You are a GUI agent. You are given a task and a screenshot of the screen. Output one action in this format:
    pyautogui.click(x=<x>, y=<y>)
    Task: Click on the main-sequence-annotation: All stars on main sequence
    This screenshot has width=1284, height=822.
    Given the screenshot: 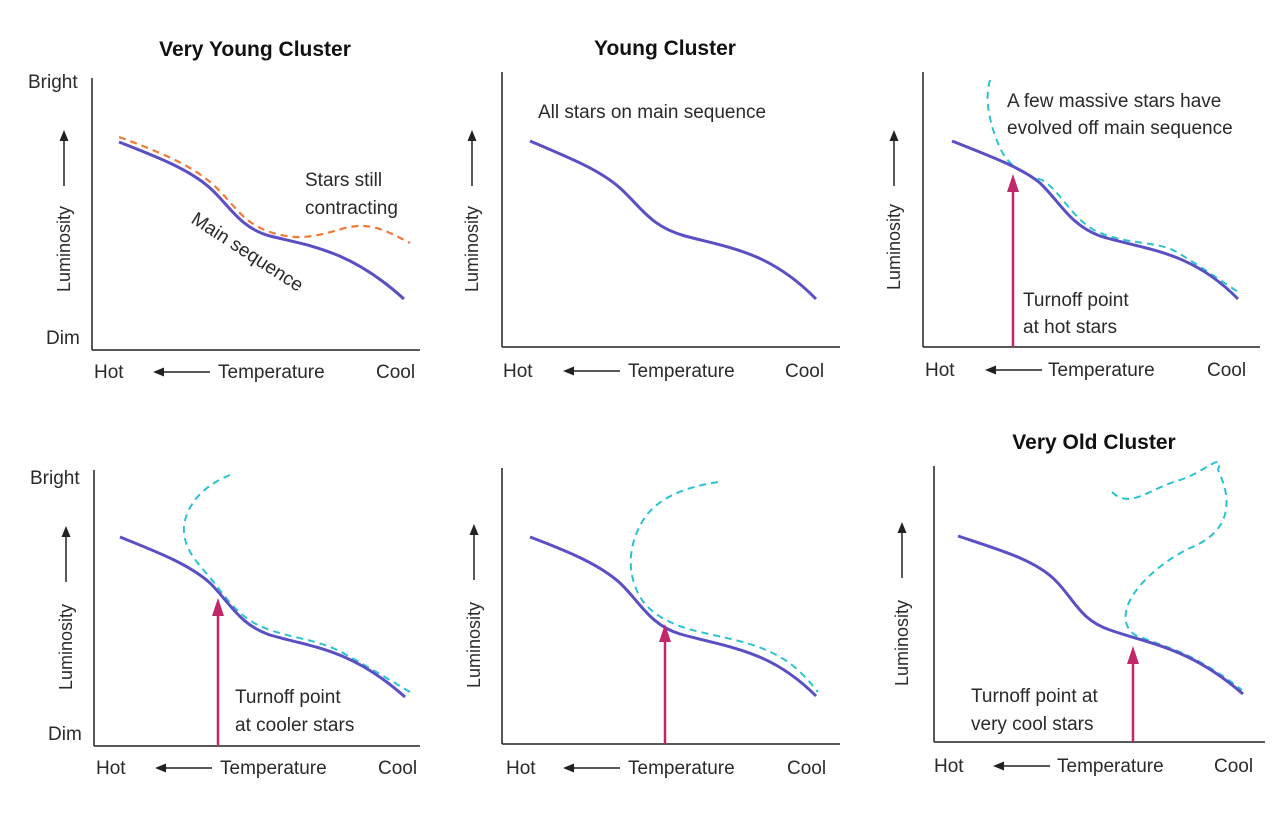 What is the action you would take?
    pyautogui.click(x=652, y=112)
    